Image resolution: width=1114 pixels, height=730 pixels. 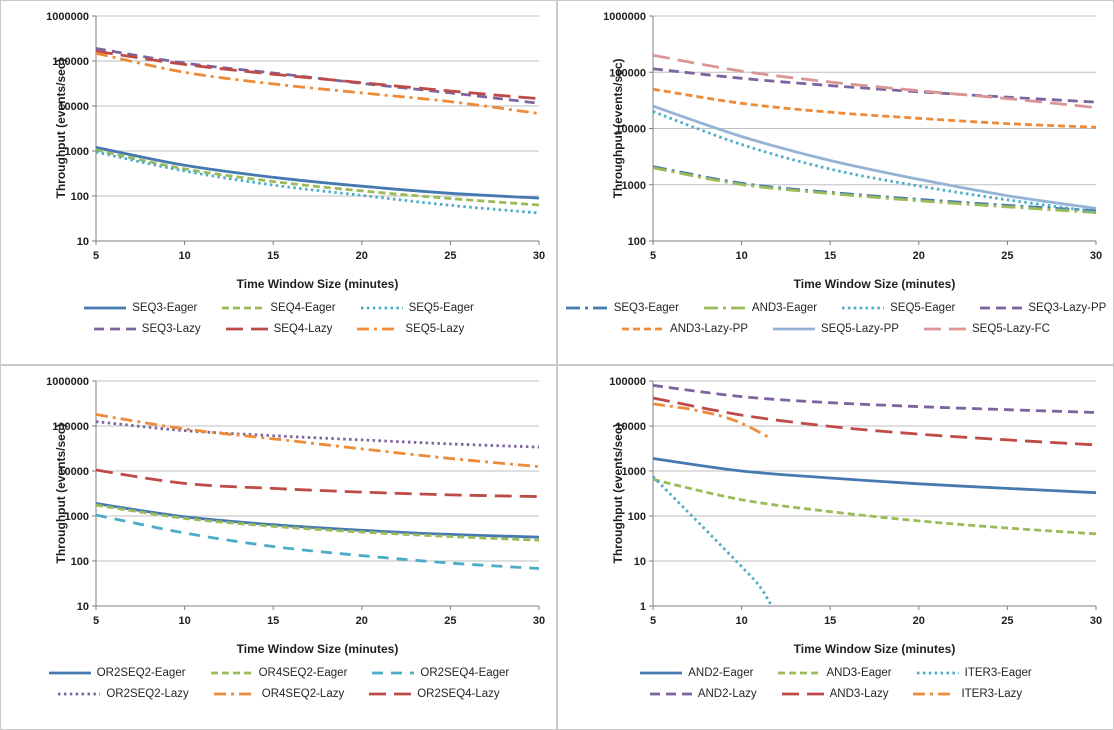 I want to click on legend-item-and3-lazy: AND3-Lazy, so click(x=835, y=694).